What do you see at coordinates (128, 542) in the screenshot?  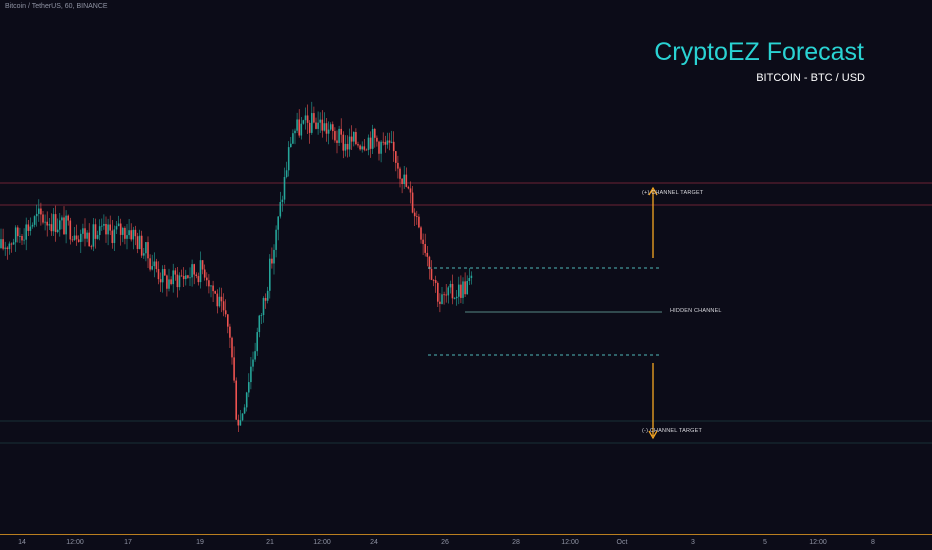 I see `x-tick-label: 17` at bounding box center [128, 542].